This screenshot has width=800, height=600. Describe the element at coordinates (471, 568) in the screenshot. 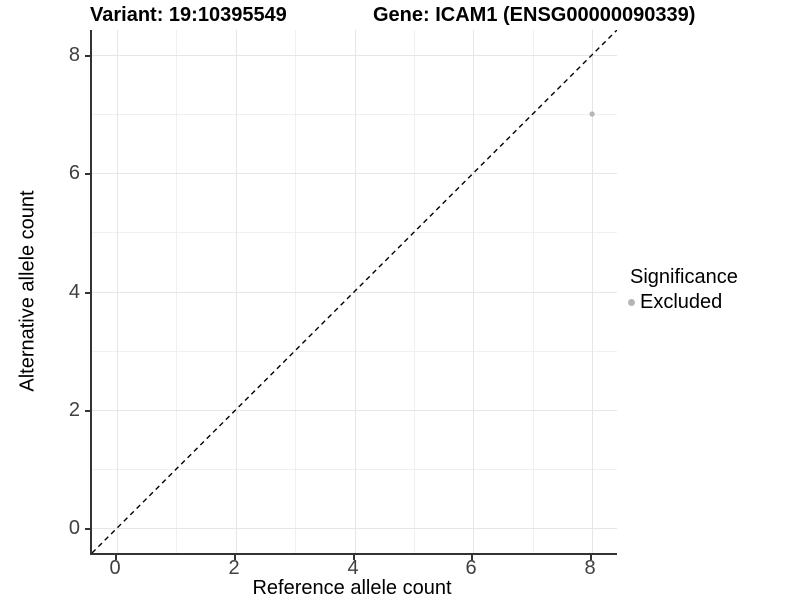

I see `x-tick-label: 6` at that location.